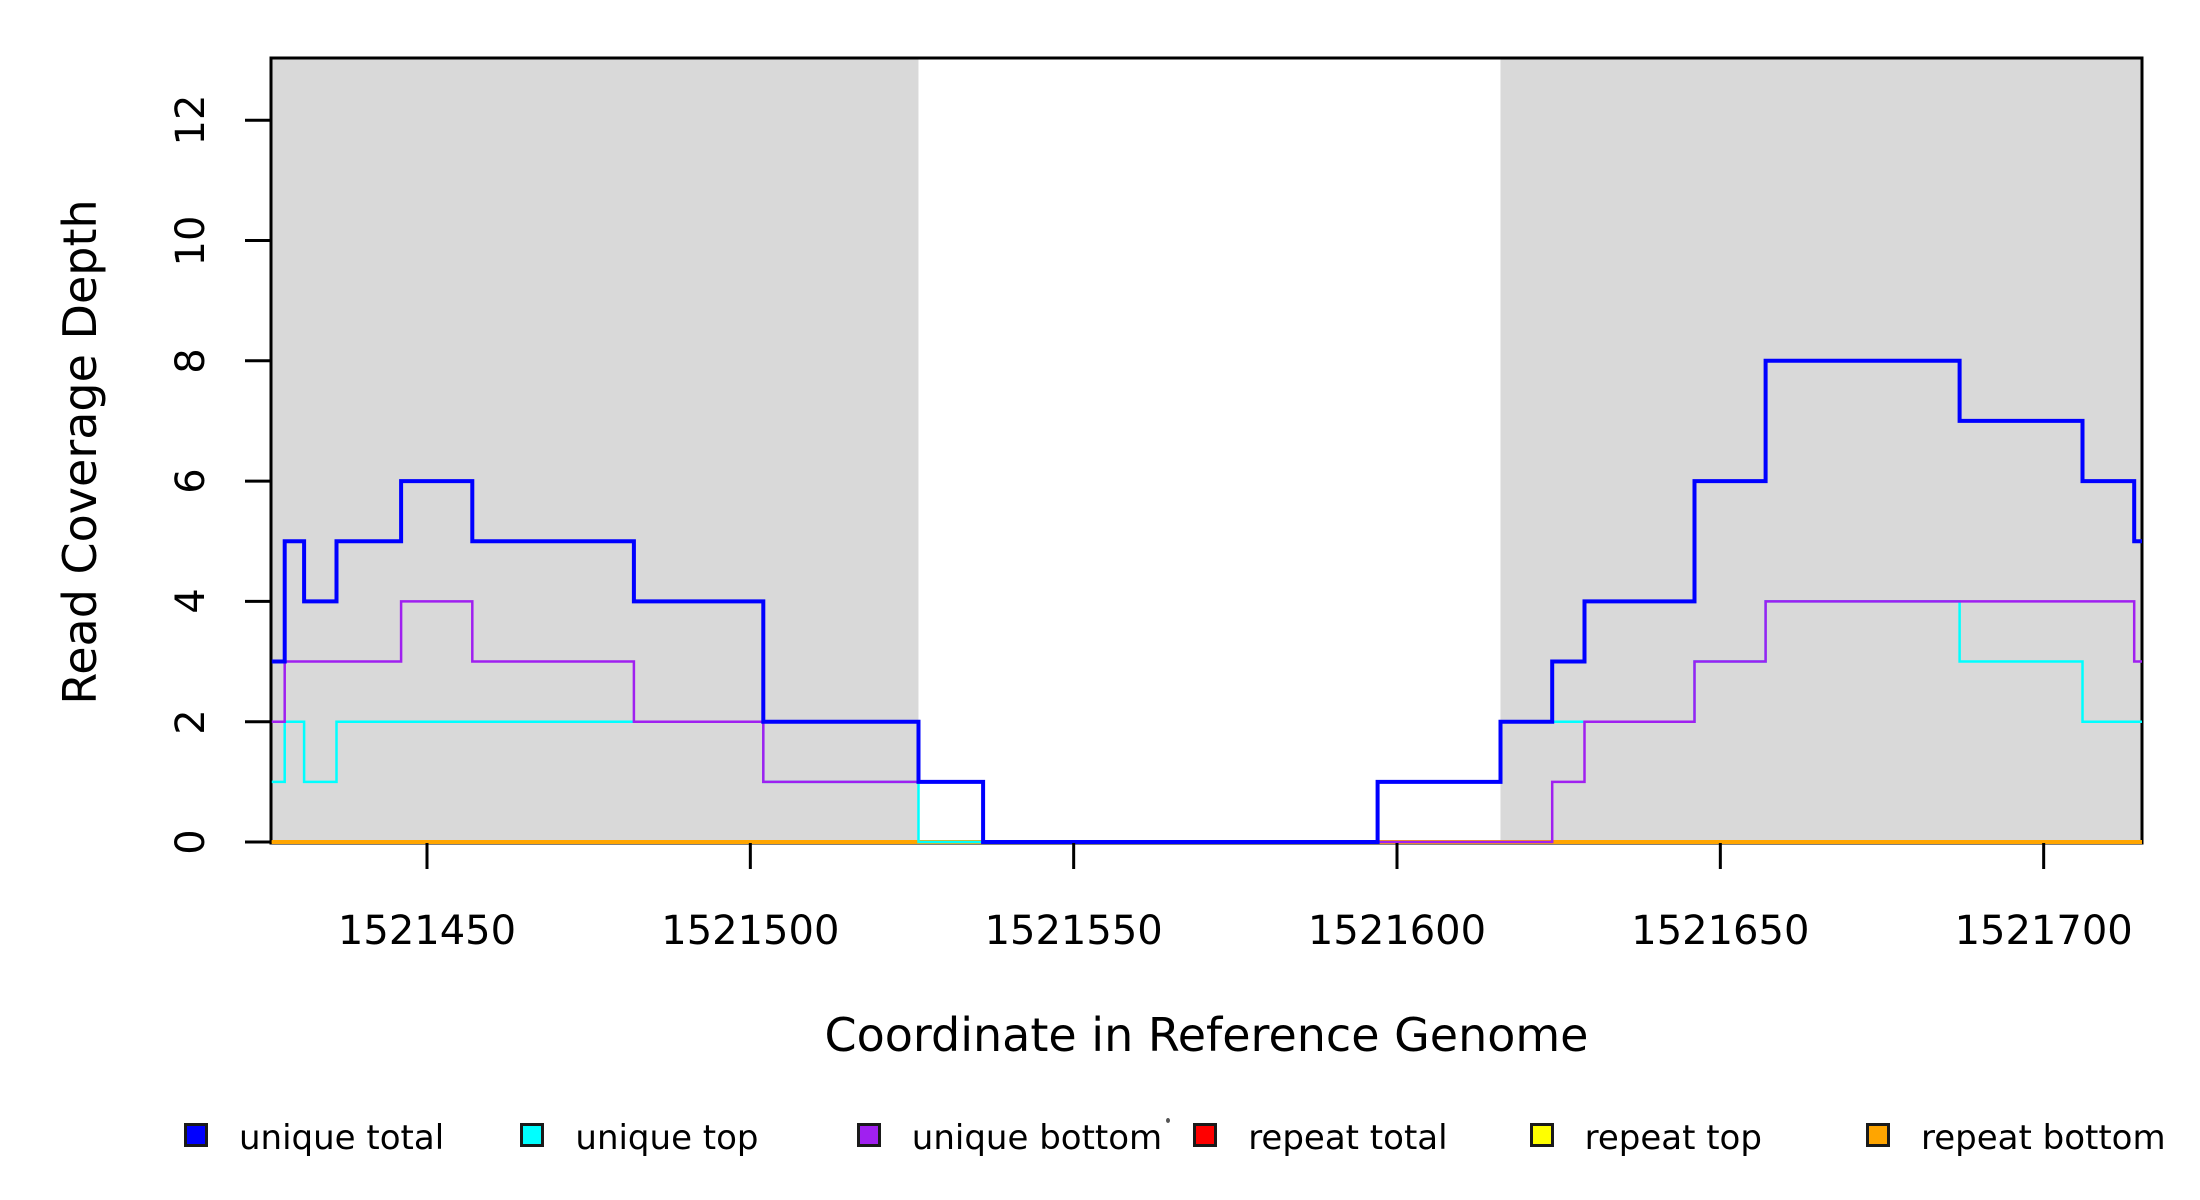 The width and height of the screenshot is (2200, 1200). What do you see at coordinates (191, 481) in the screenshot?
I see `y-tick-label: 6` at bounding box center [191, 481].